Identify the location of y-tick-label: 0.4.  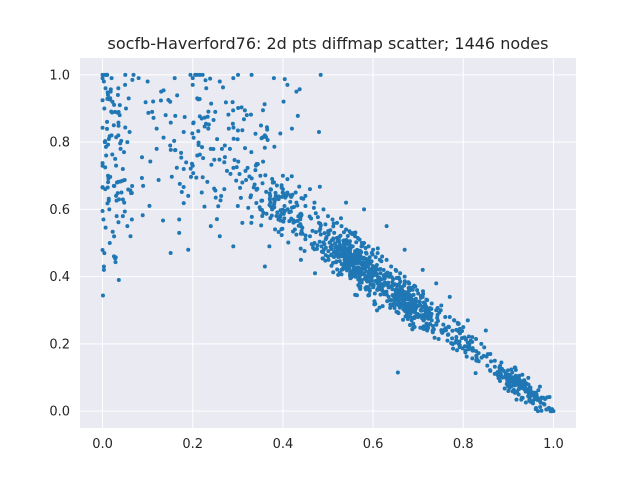
(59, 277).